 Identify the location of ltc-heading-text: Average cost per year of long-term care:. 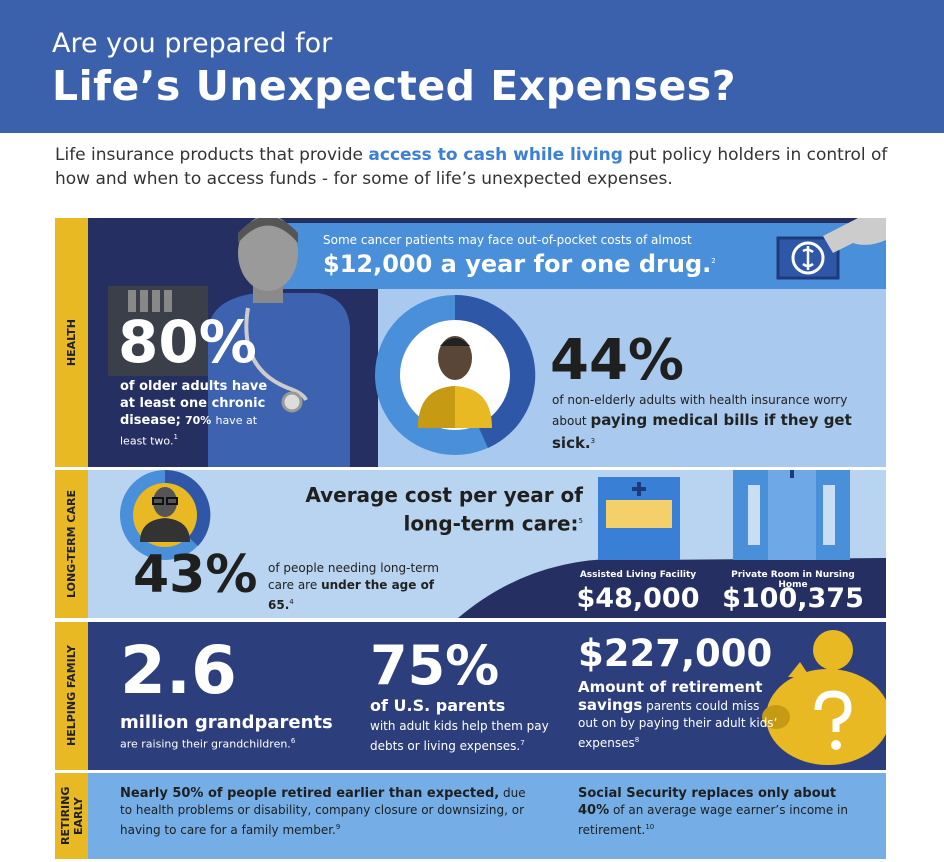
(444, 509).